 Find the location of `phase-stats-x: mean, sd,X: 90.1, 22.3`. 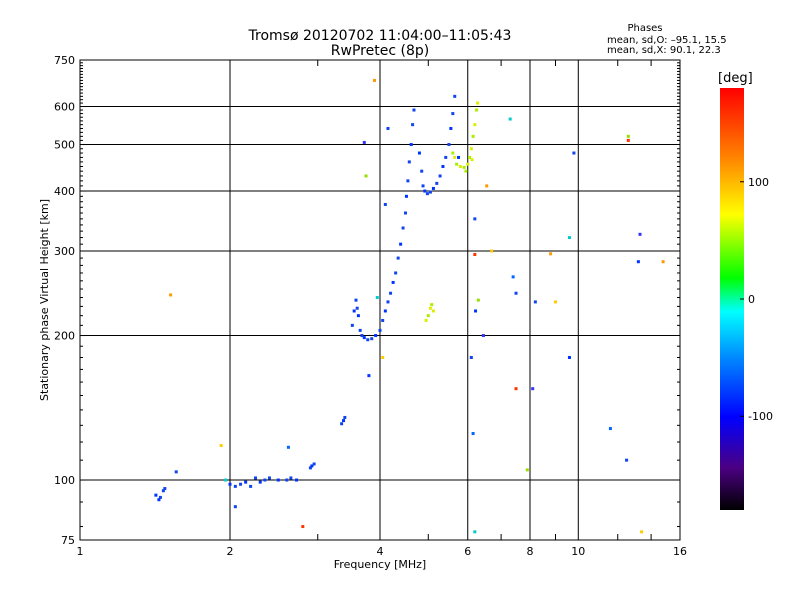

phase-stats-x: mean, sd,X: 90.1, 22.3 is located at coordinates (664, 50).